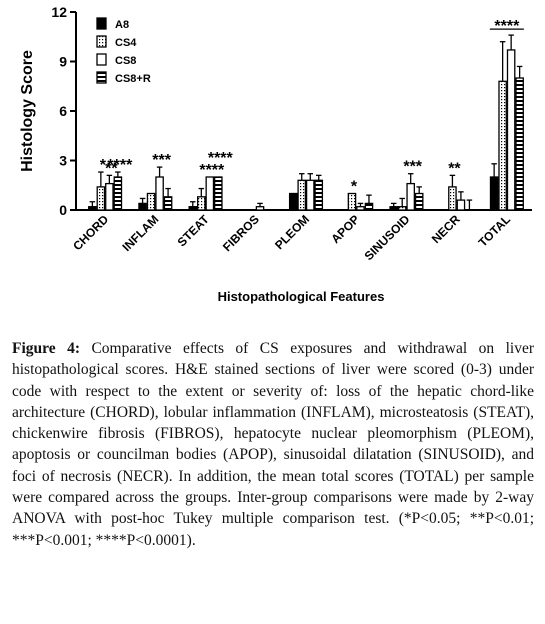  What do you see at coordinates (63, 161) in the screenshot?
I see `y-tick-label: 3` at bounding box center [63, 161].